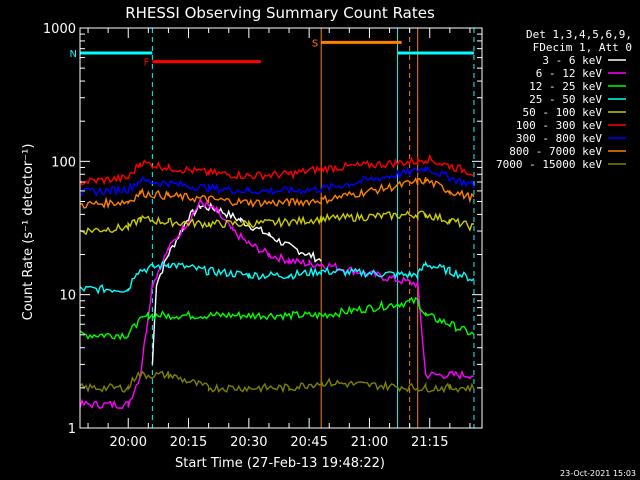 This screenshot has width=640, height=480. Describe the element at coordinates (280, 13) in the screenshot. I see `chart-title: RHESSI Observing Summary Count Rates` at that location.